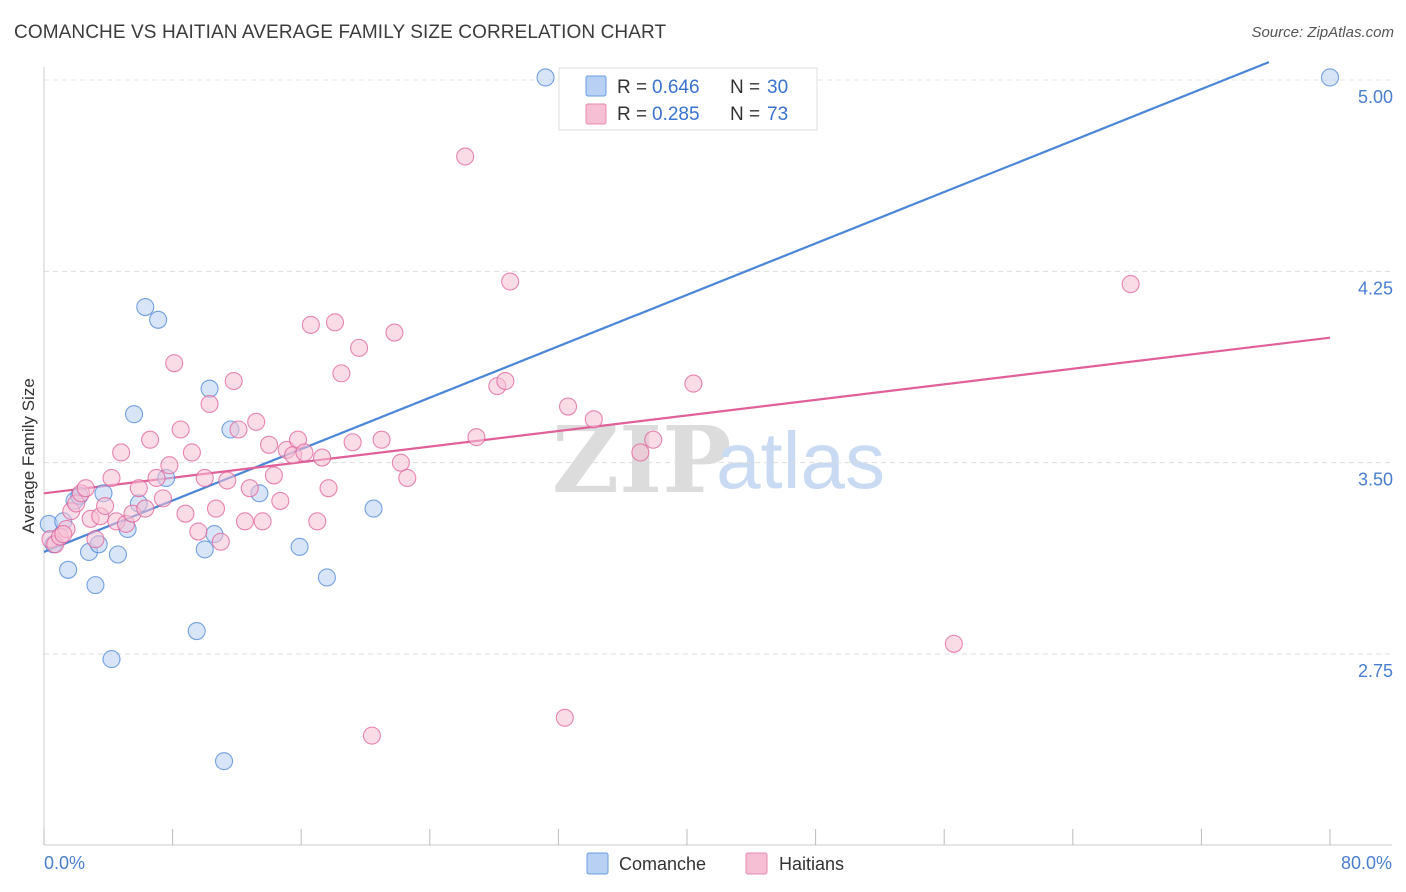  What do you see at coordinates (1375, 671) in the screenshot?
I see `y-tick-label: 2.75` at bounding box center [1375, 671].